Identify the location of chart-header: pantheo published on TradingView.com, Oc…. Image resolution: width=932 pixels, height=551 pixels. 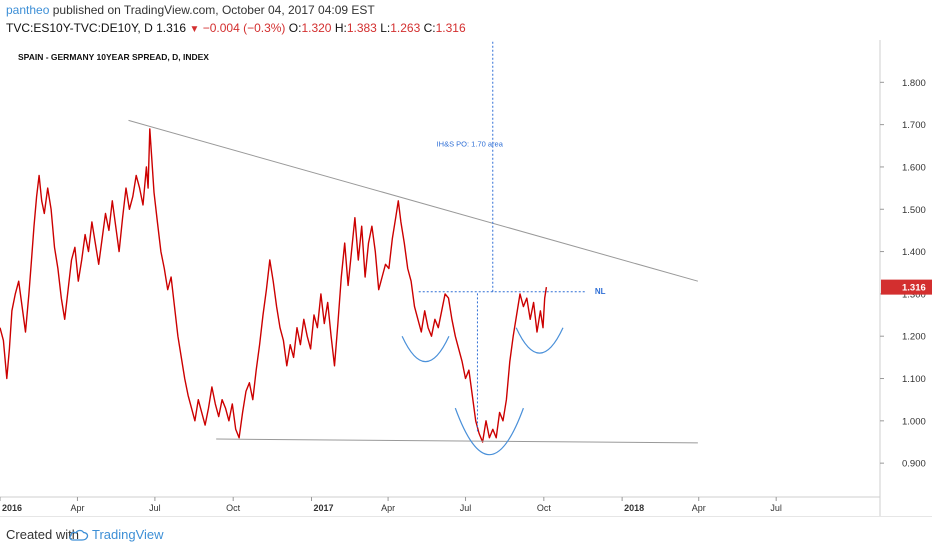
(466, 20).